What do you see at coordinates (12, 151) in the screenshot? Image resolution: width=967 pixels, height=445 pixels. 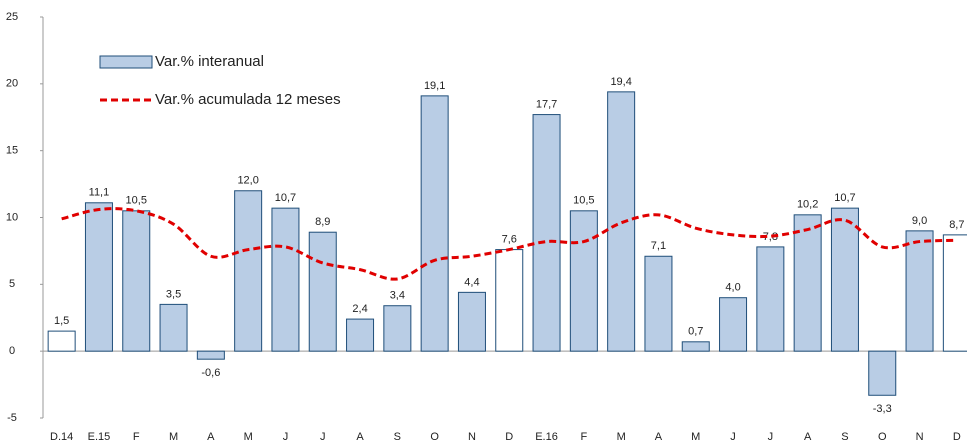 I see `y-tick-label: 15` at bounding box center [12, 151].